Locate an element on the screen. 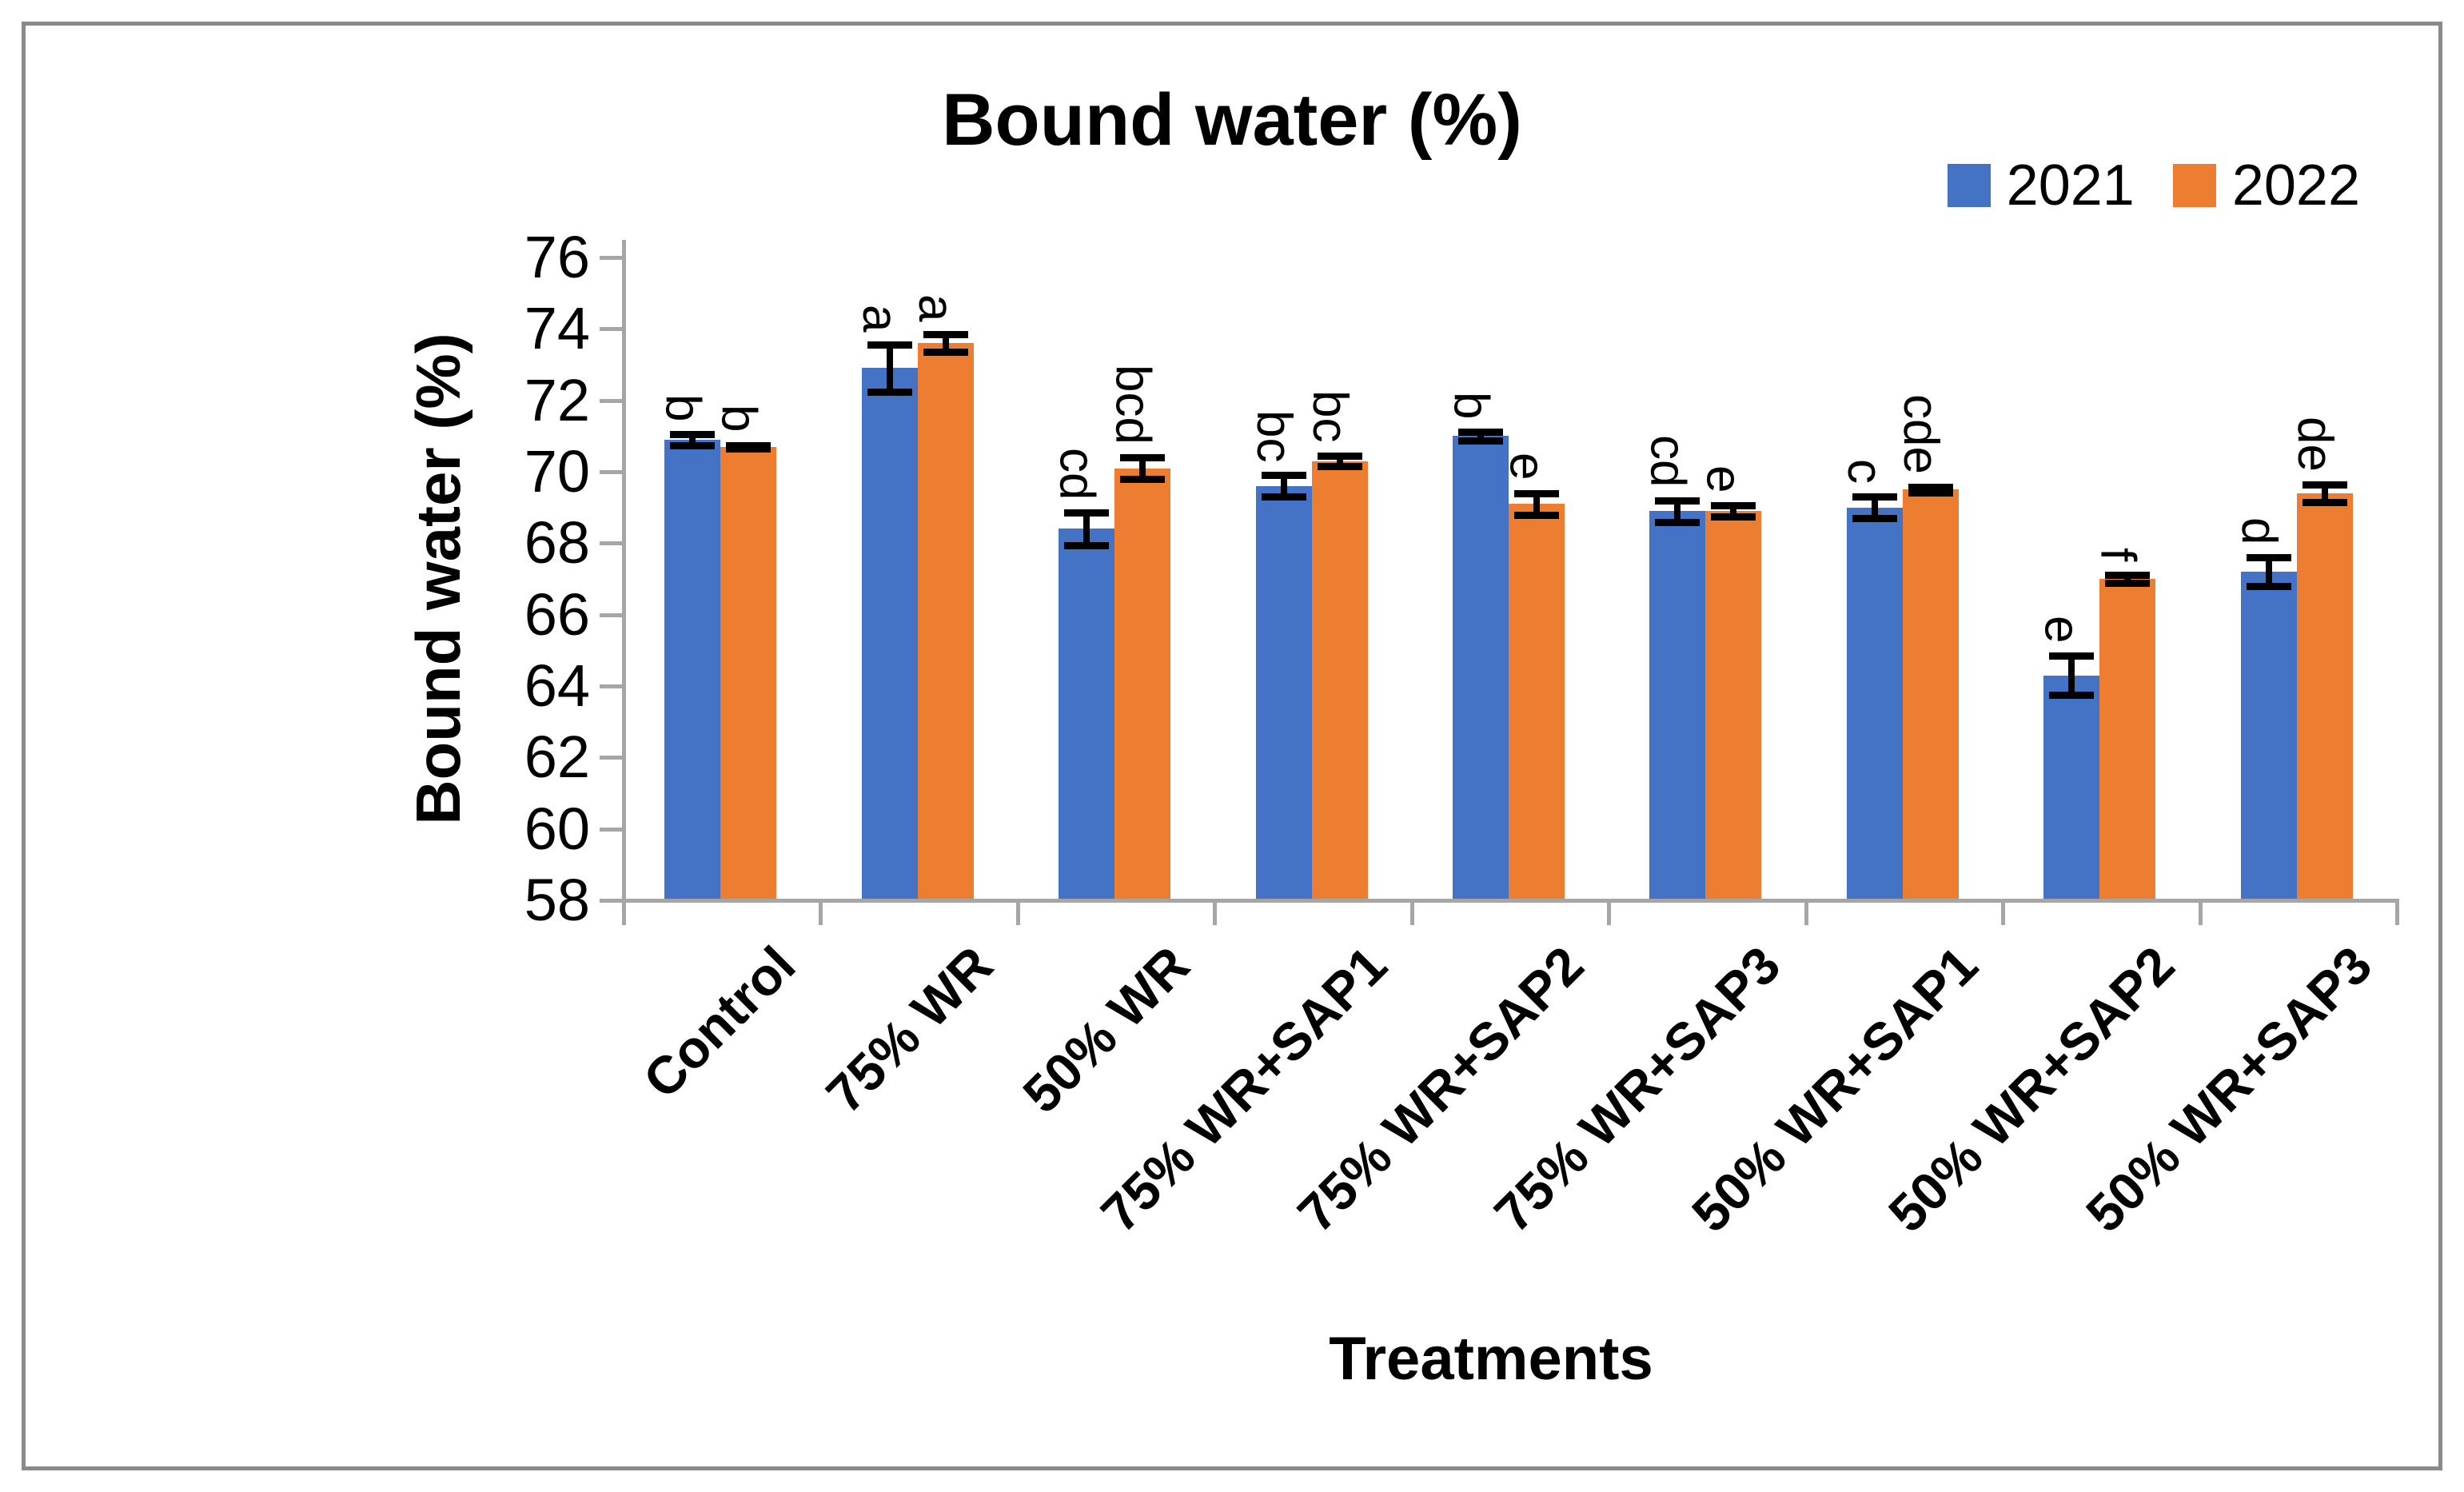 The width and height of the screenshot is (2464, 1492). y-tick-label: 66 is located at coordinates (557, 614).